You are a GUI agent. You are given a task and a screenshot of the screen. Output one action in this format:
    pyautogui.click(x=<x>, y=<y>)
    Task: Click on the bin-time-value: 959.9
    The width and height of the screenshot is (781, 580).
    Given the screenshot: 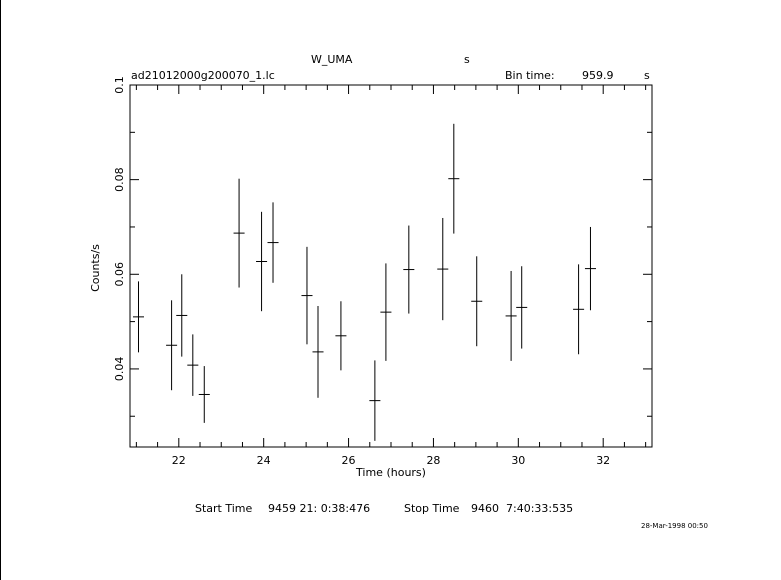 What is the action you would take?
    pyautogui.click(x=598, y=75)
    